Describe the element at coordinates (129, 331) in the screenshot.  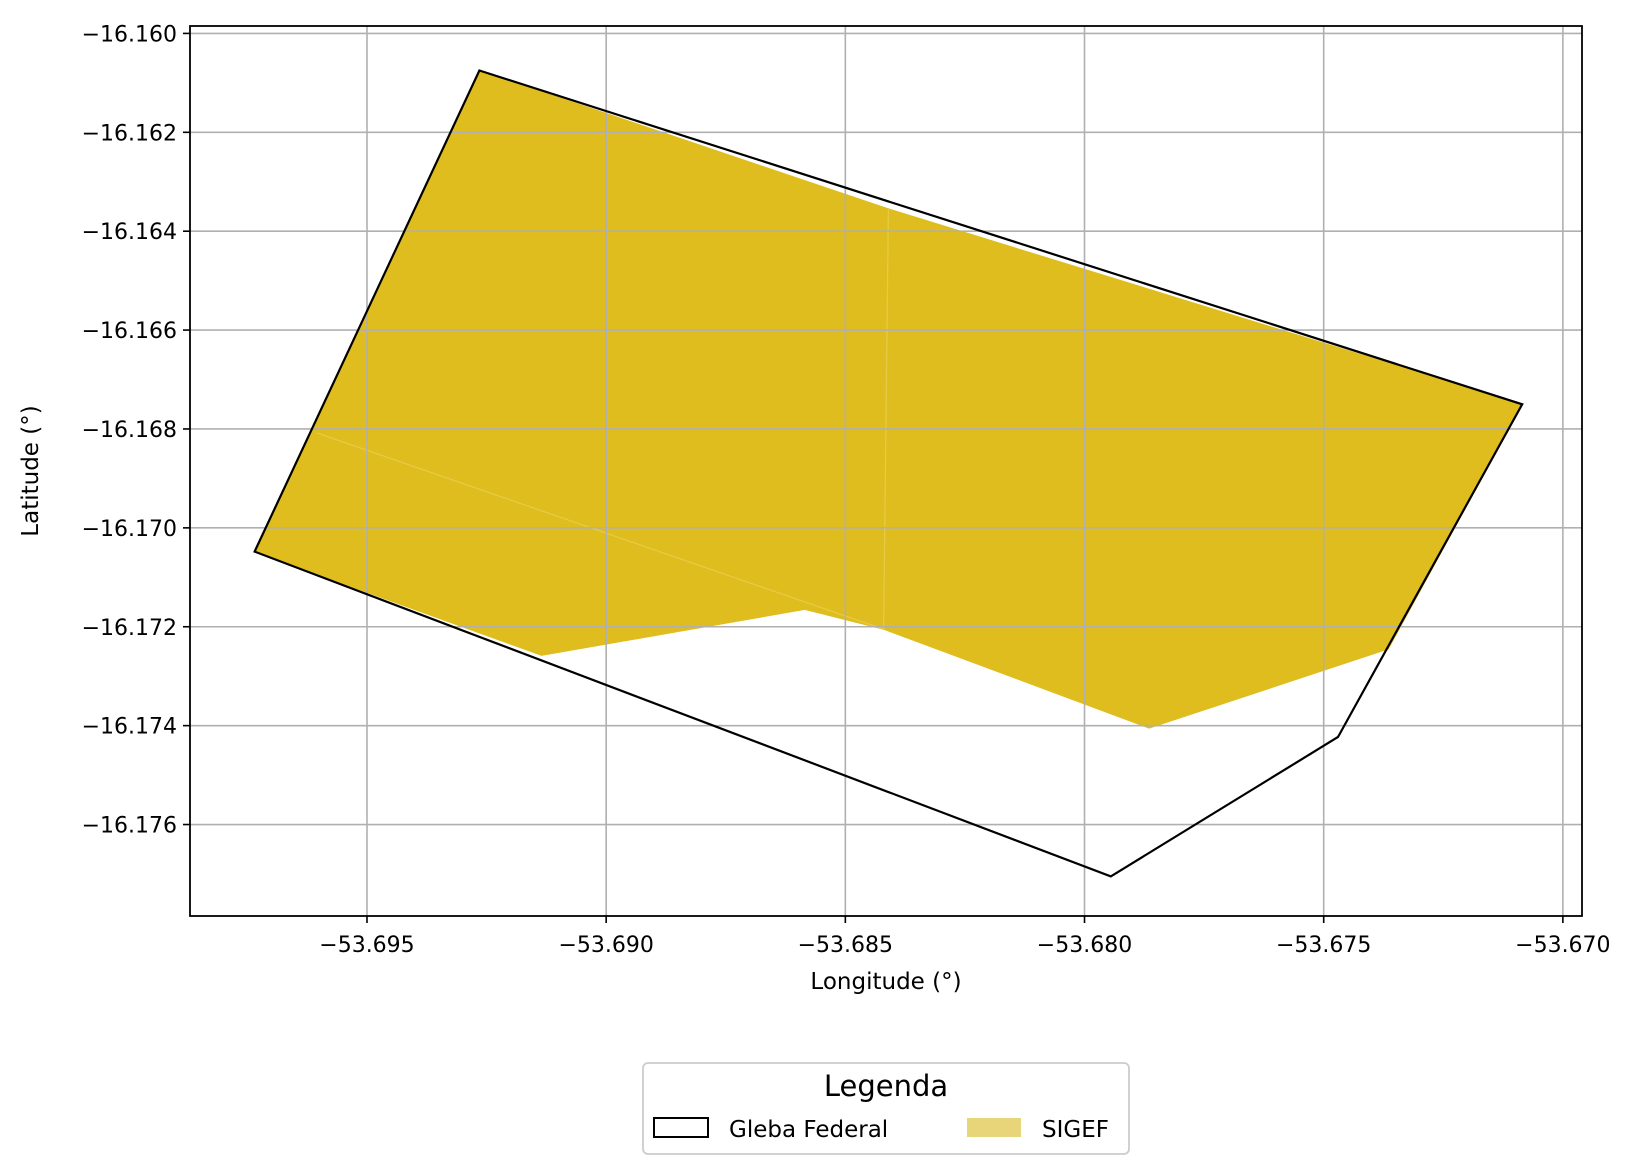
I see `y-tick-label-3: −16.166` at that location.